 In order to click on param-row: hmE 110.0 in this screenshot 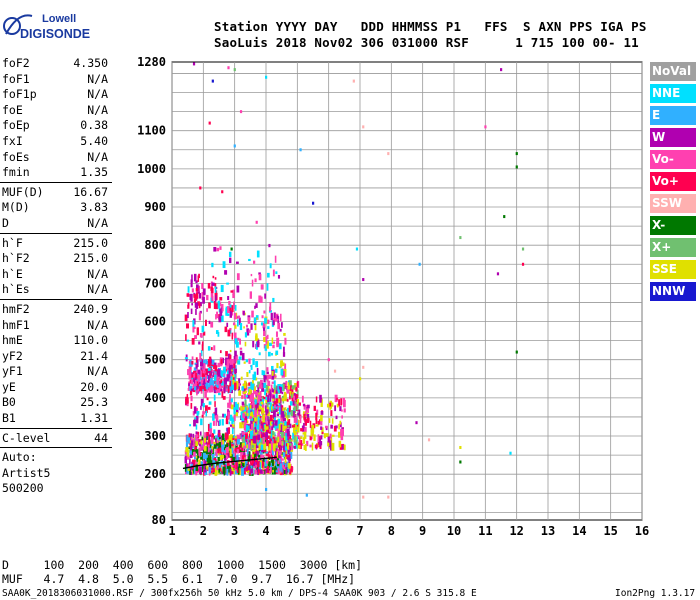, I will do `click(56, 341)`.